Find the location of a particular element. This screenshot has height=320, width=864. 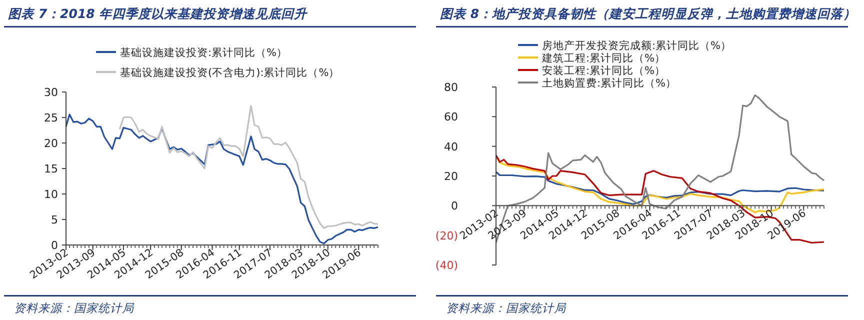

legend-label: 建筑工程:累计同比（%） is located at coordinates (603, 58).